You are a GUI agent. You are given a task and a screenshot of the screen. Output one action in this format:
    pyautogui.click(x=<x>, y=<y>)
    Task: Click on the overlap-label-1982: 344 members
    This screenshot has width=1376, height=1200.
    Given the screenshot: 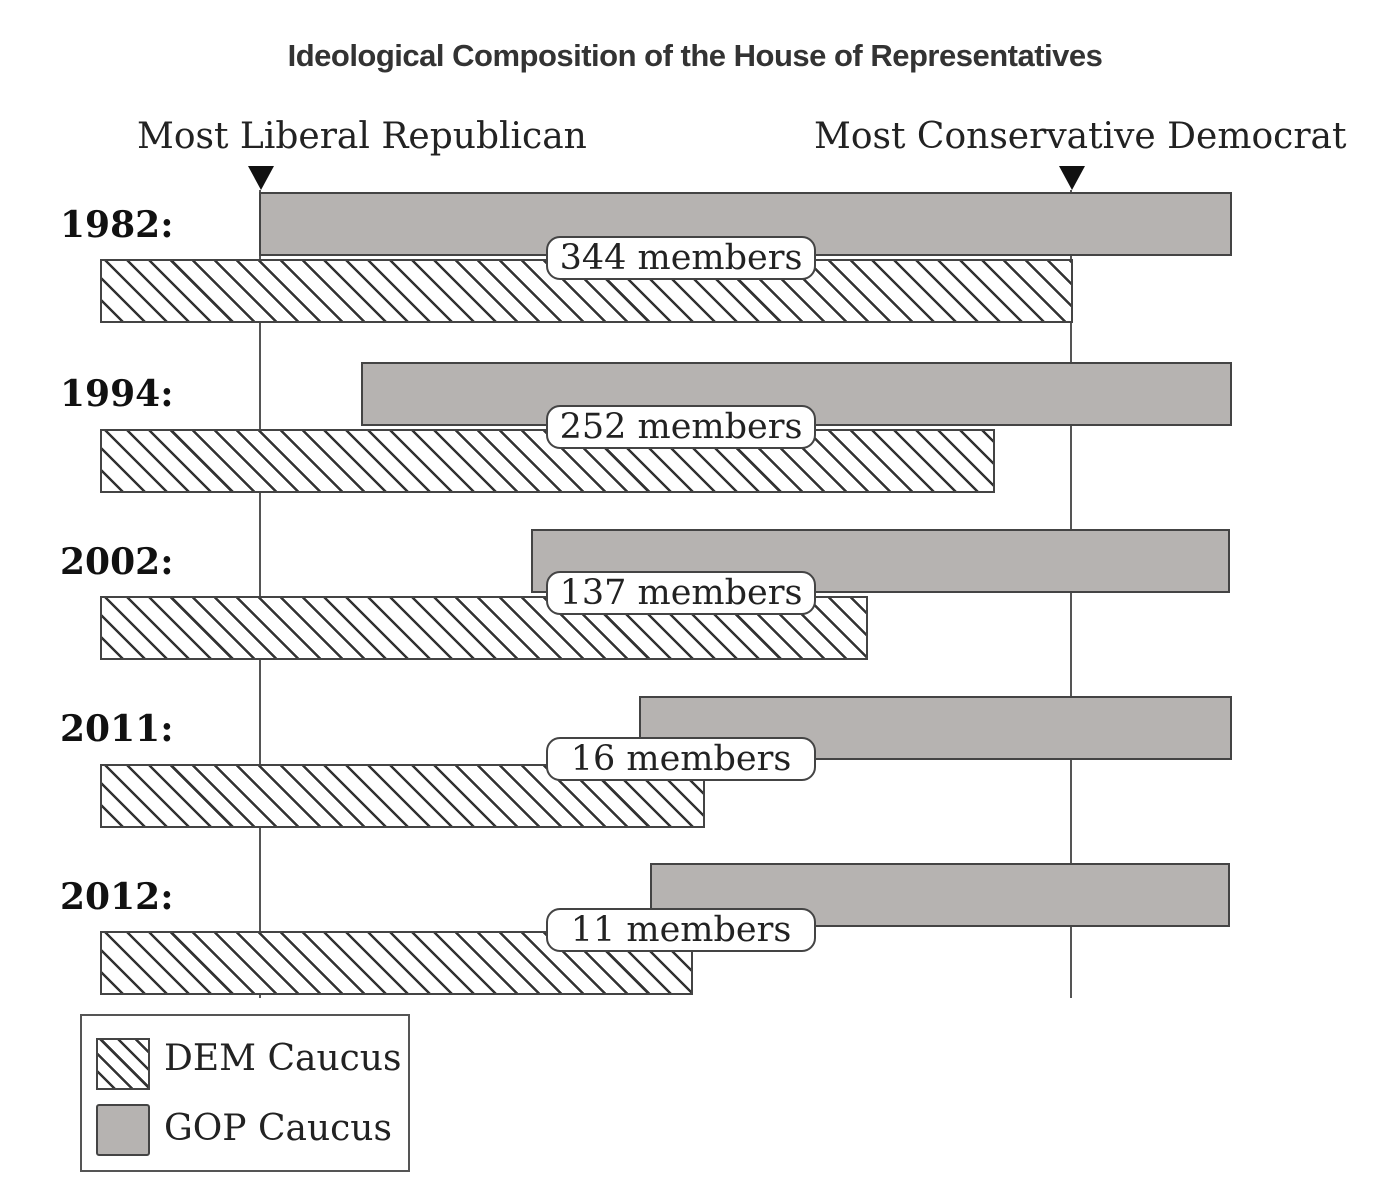 What is the action you would take?
    pyautogui.click(x=681, y=258)
    